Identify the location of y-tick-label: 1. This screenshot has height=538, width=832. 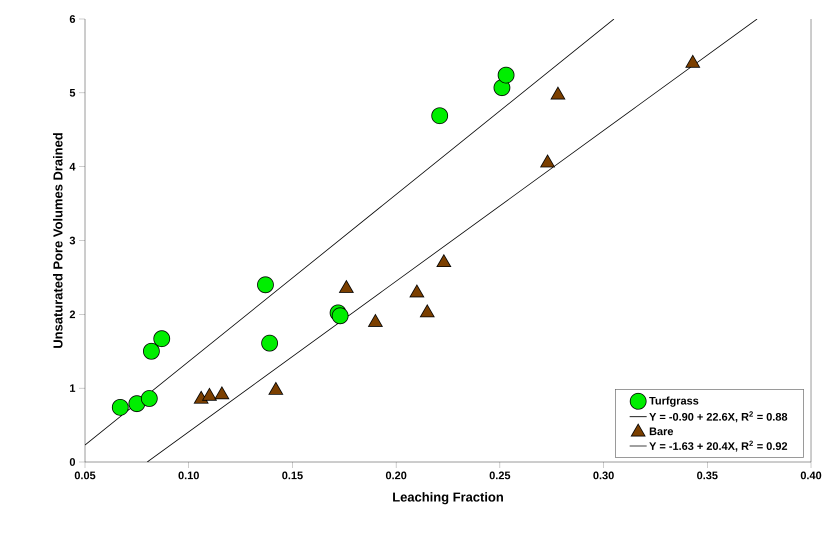
(73, 388).